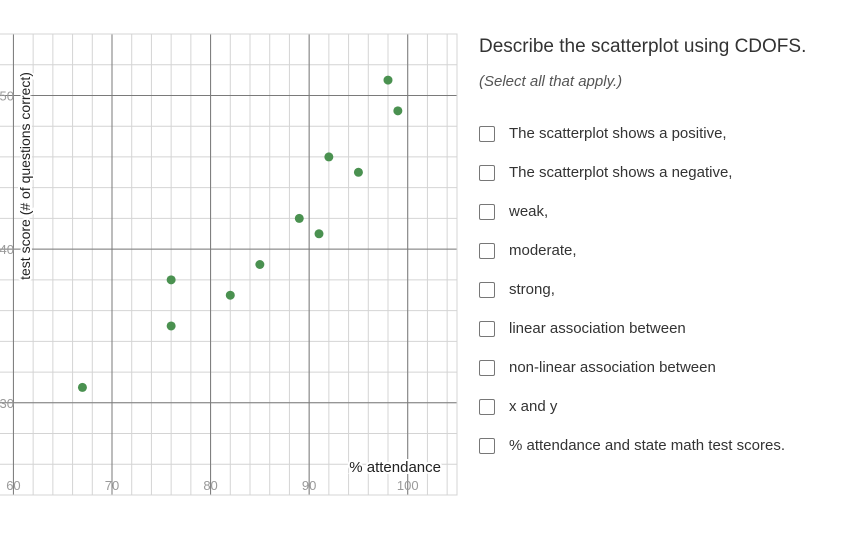 The height and width of the screenshot is (559, 857). What do you see at coordinates (112, 485) in the screenshot?
I see `x-tick-label: 70` at bounding box center [112, 485].